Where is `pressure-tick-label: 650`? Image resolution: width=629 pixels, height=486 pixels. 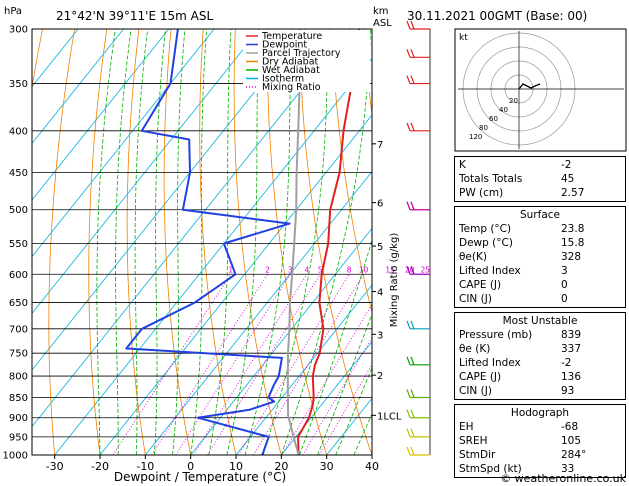
pressure-tick-label: 650 is located at coordinates (18, 303).